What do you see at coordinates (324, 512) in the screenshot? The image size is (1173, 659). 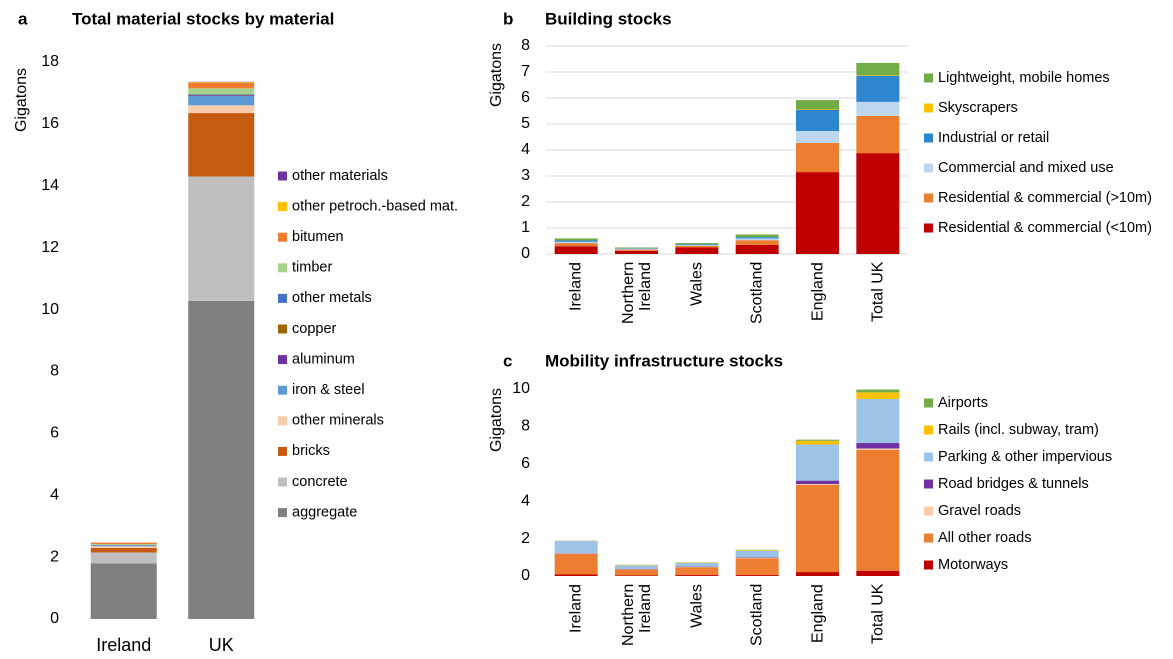 I see `legend-label: aggregate` at bounding box center [324, 512].